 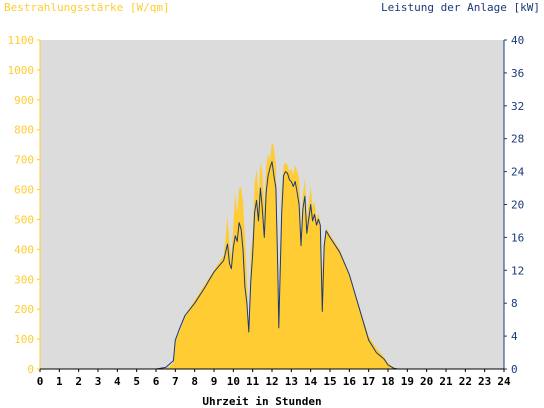 What do you see at coordinates (484, 381) in the screenshot?
I see `x-tick-label: 23` at bounding box center [484, 381].